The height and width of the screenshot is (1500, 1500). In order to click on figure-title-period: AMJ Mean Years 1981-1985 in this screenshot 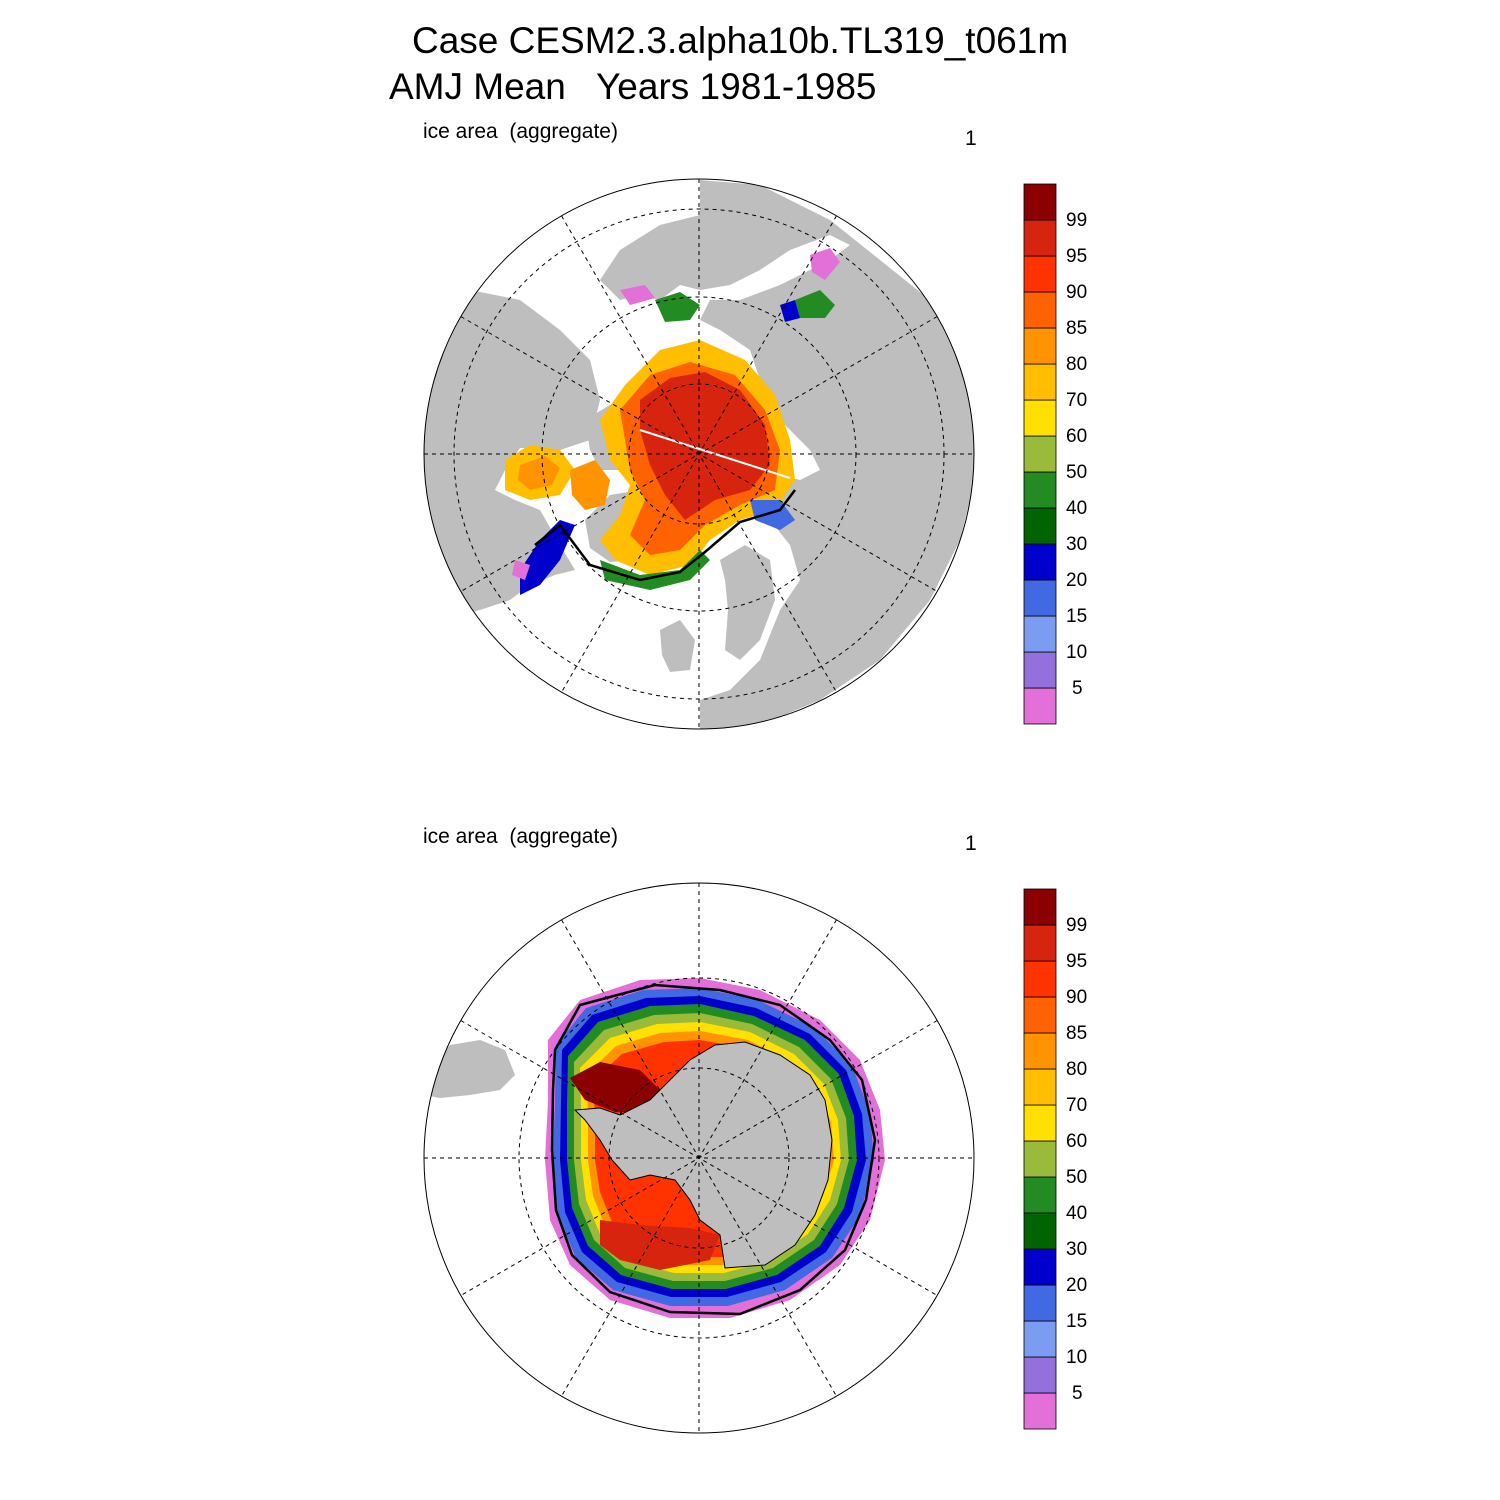, I will do `click(633, 86)`.